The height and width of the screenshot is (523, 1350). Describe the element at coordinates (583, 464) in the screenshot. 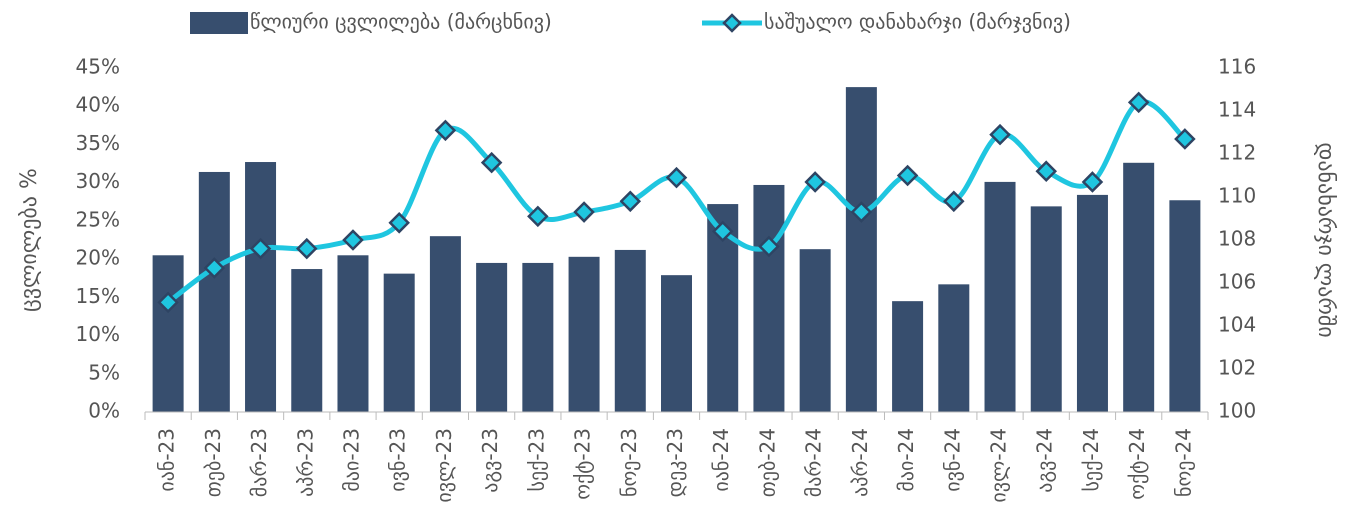

I see `x-tick-label: ოქტ-23` at that location.